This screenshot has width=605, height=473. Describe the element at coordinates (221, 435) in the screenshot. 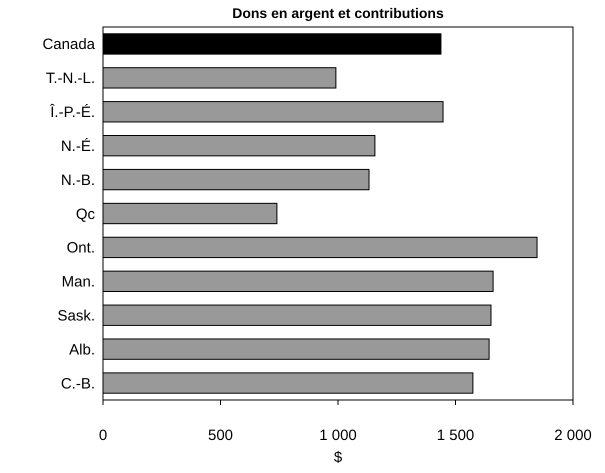

I see `x-tick-label: 500` at that location.